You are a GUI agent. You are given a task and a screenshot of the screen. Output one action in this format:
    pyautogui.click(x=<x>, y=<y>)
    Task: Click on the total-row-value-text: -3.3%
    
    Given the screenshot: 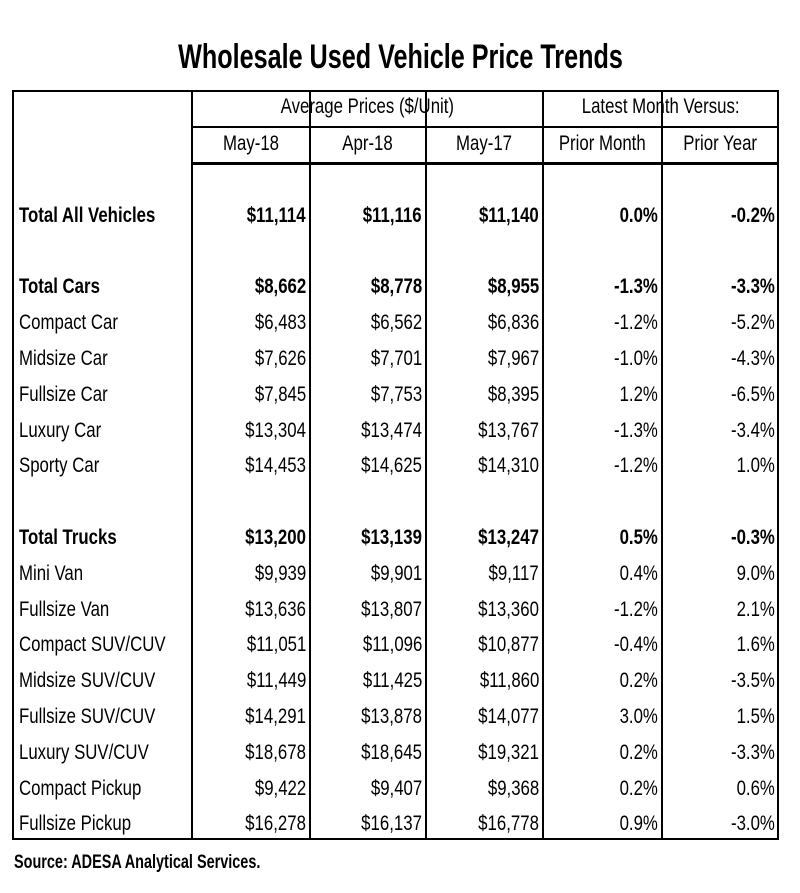 What is the action you would take?
    pyautogui.click(x=753, y=287)
    